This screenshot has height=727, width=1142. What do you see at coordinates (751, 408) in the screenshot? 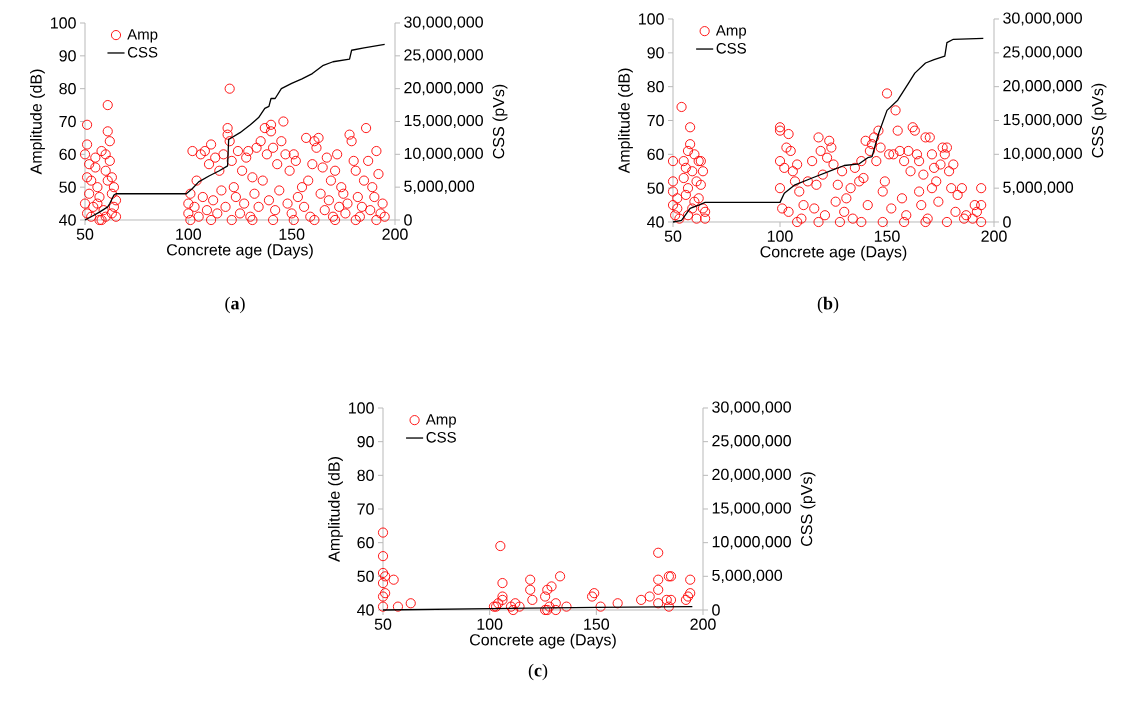
I see `y2-tick-label: 30,000,000` at bounding box center [751, 408].